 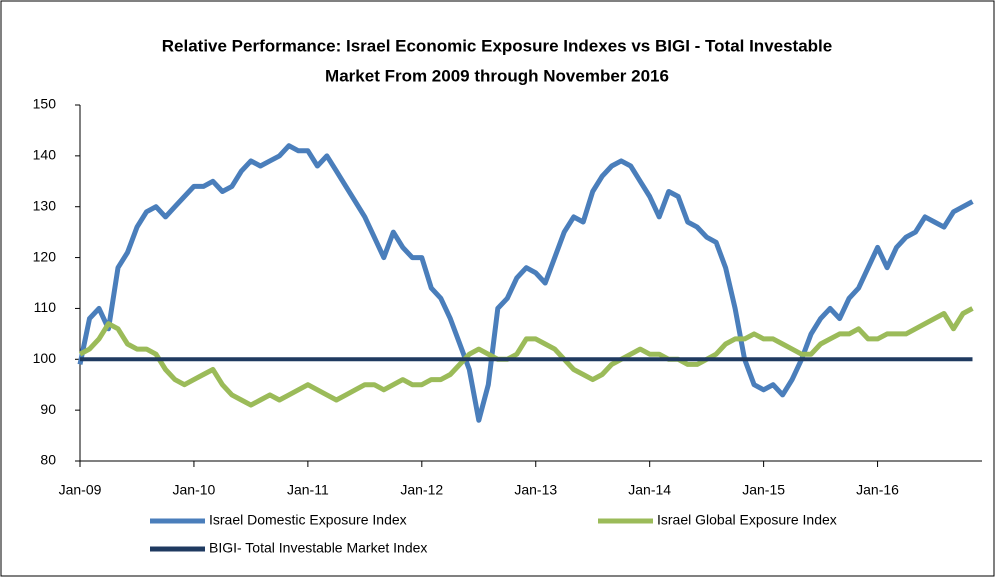 What do you see at coordinates (45, 256) in the screenshot?
I see `y-tick-label: 120` at bounding box center [45, 256].